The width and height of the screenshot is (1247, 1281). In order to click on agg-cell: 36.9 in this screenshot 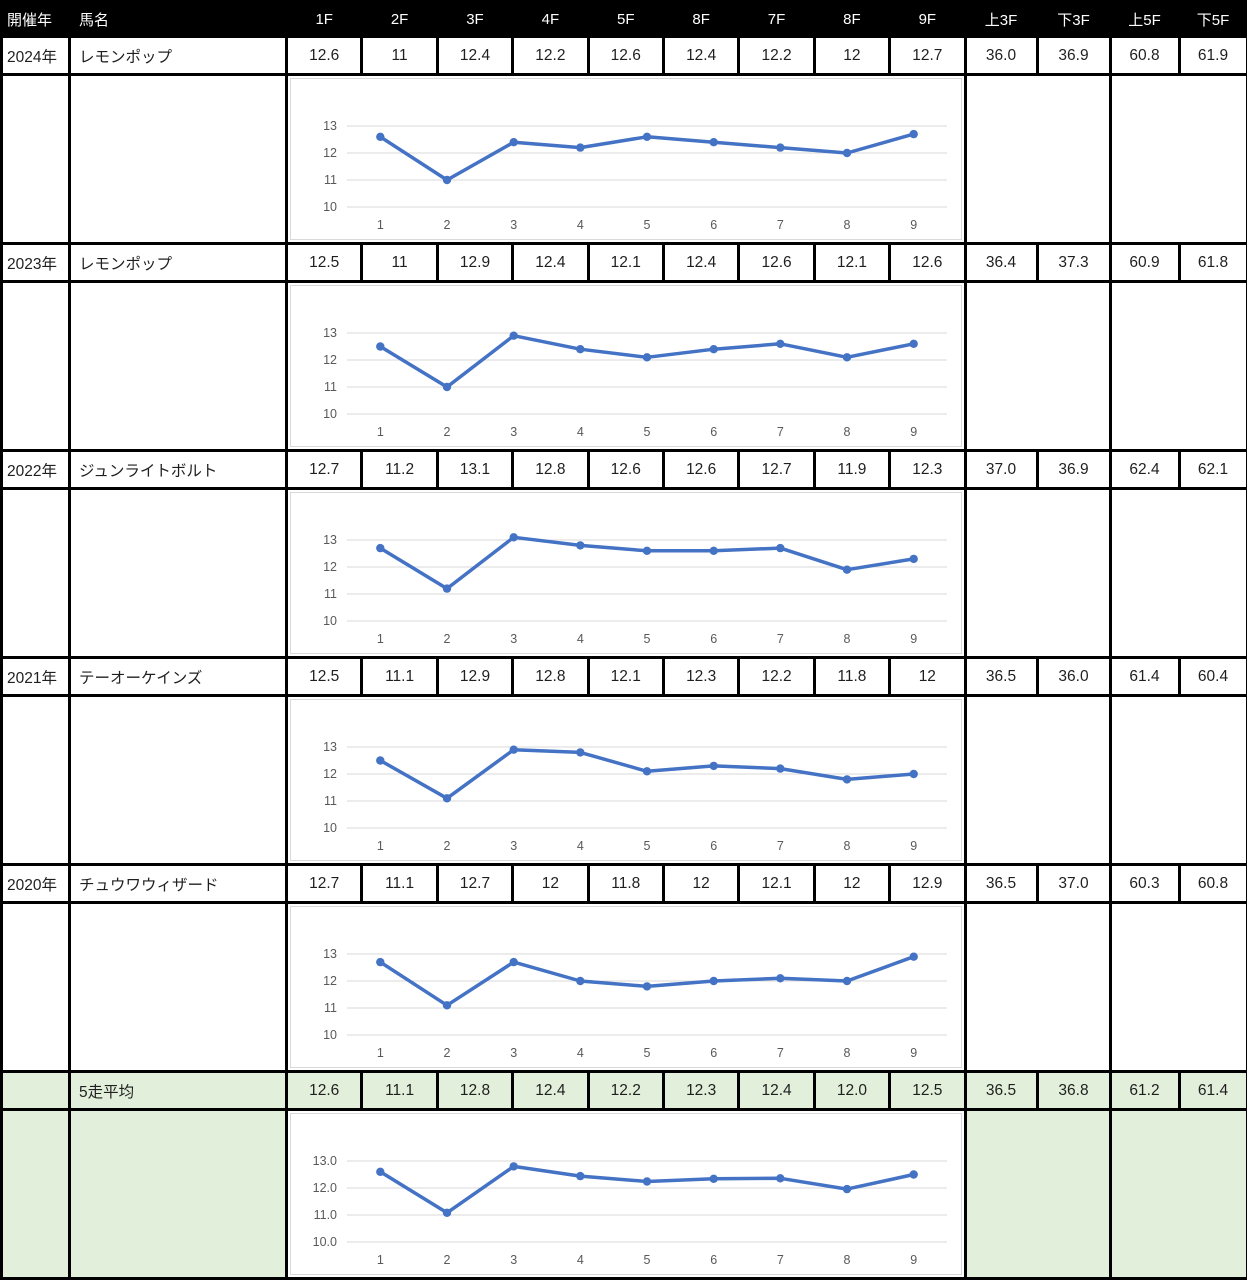, I will do `click(1073, 55)`.